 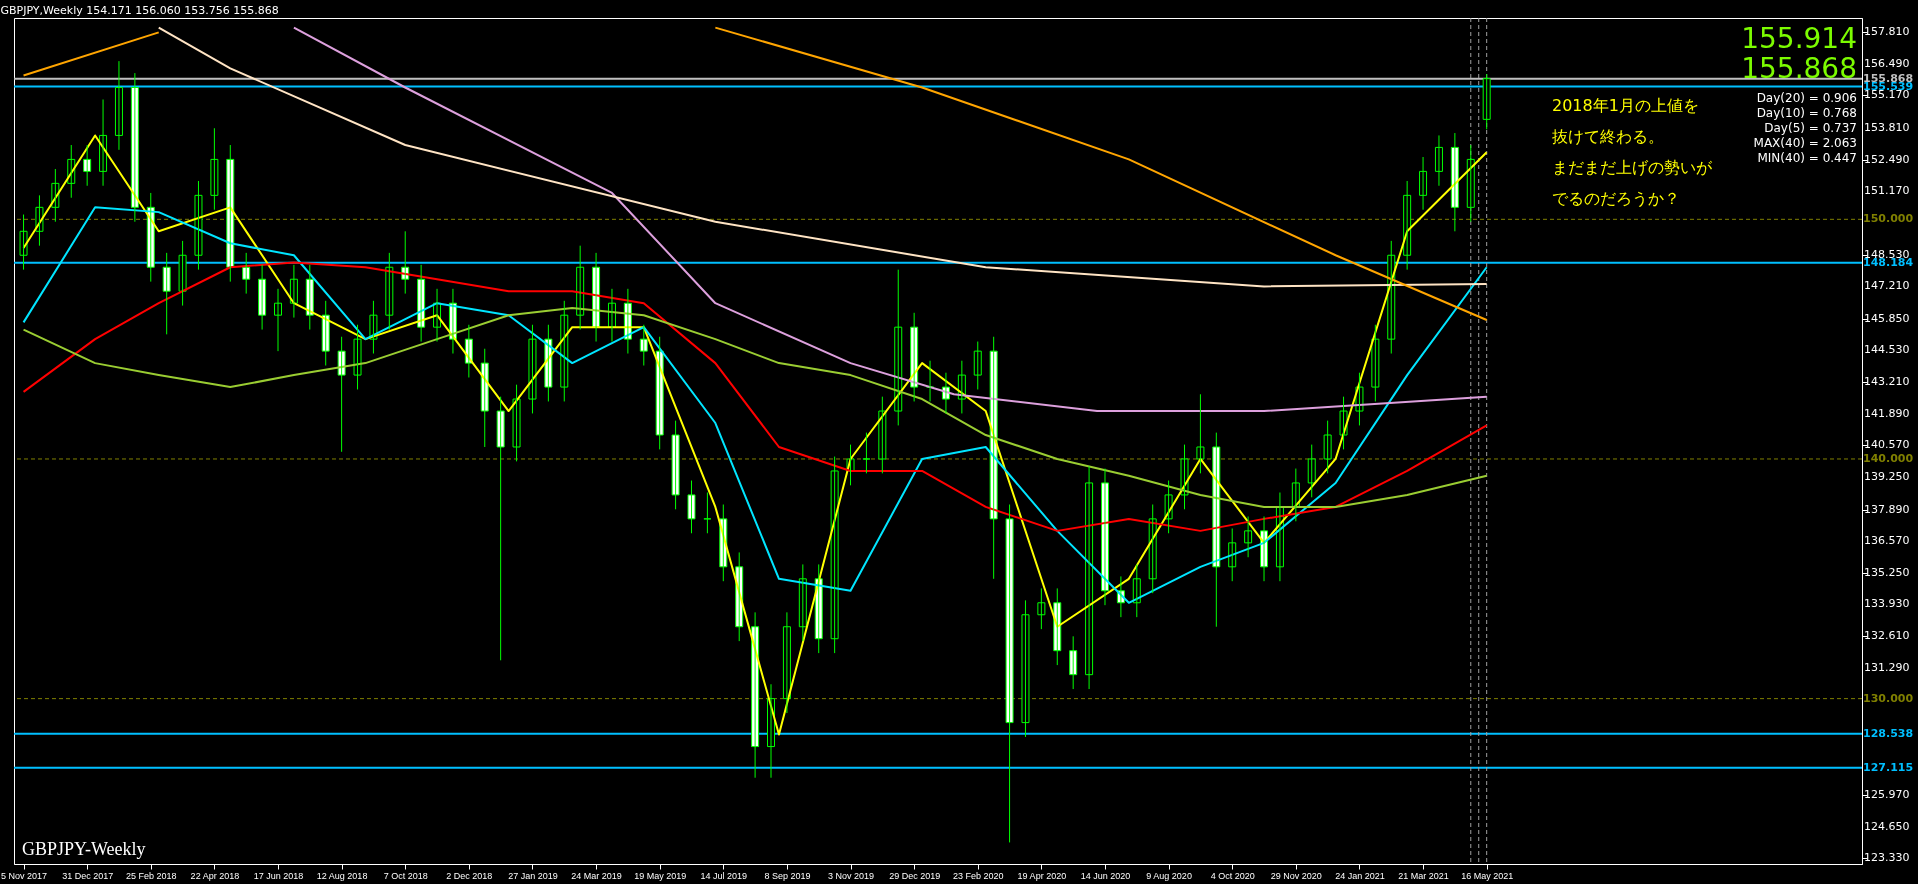 What do you see at coordinates (1887, 476) in the screenshot?
I see `y-tick-label: 139.250` at bounding box center [1887, 476].